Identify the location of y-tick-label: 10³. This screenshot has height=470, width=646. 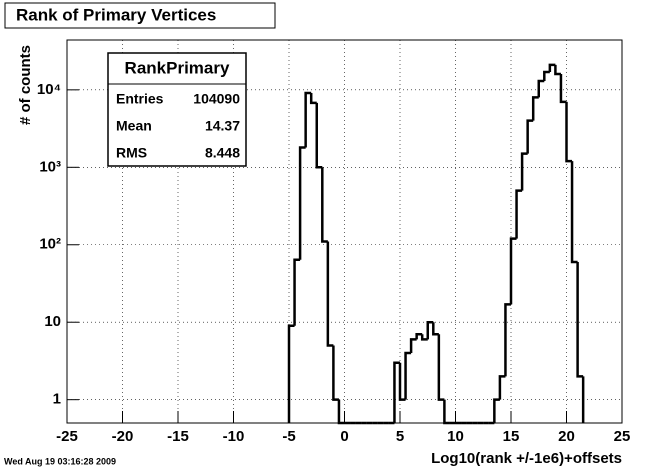
(50, 166).